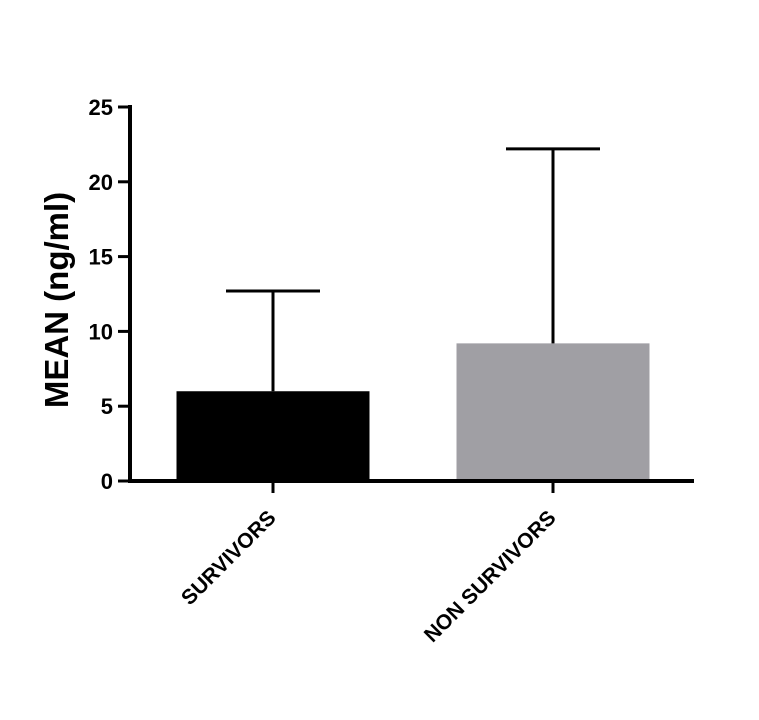  I want to click on y-axis-title: MEAN (ng/ml), so click(56, 300).